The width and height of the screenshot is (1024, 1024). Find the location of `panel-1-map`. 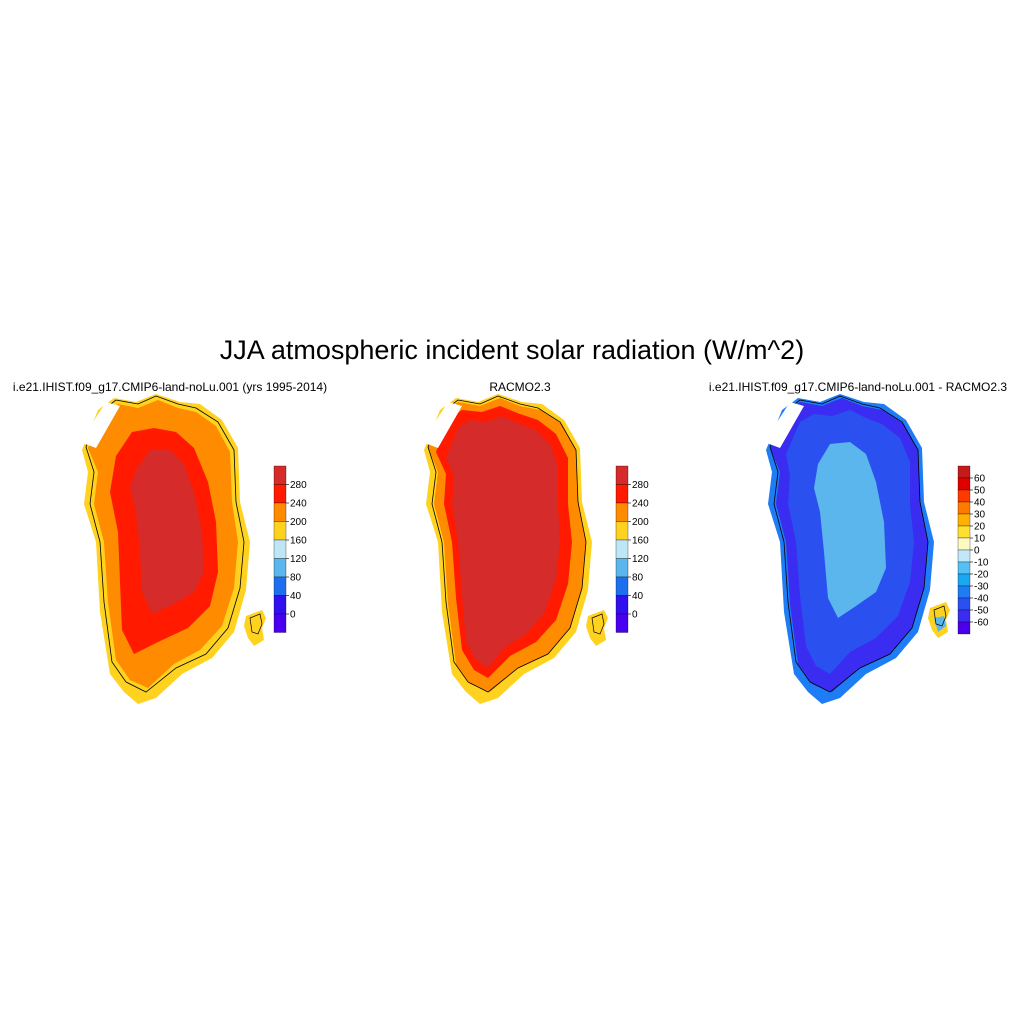

panel-1-map is located at coordinates (165, 549).